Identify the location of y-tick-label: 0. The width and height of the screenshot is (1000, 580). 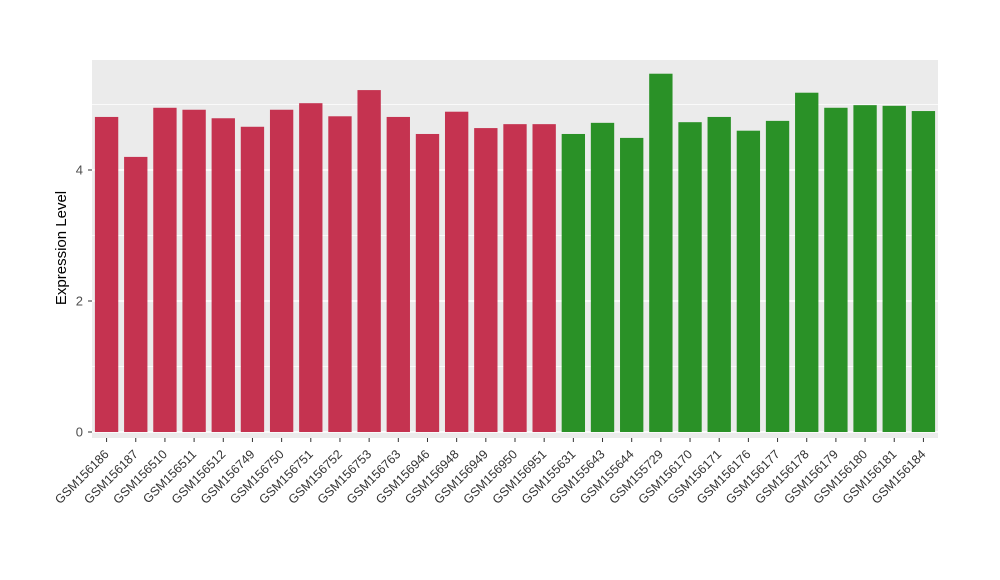
(79, 432).